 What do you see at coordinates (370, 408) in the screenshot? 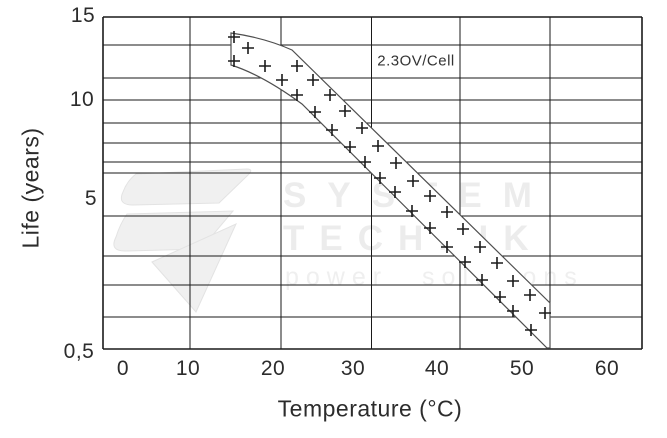
I see `x-axis-title: Temperature (°C)` at bounding box center [370, 408].